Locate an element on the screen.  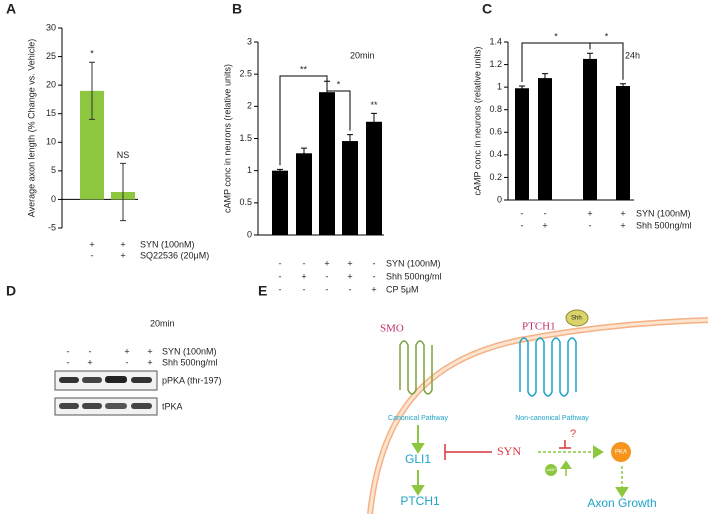
gli1-label: GLI1 is located at coordinates (418, 459).